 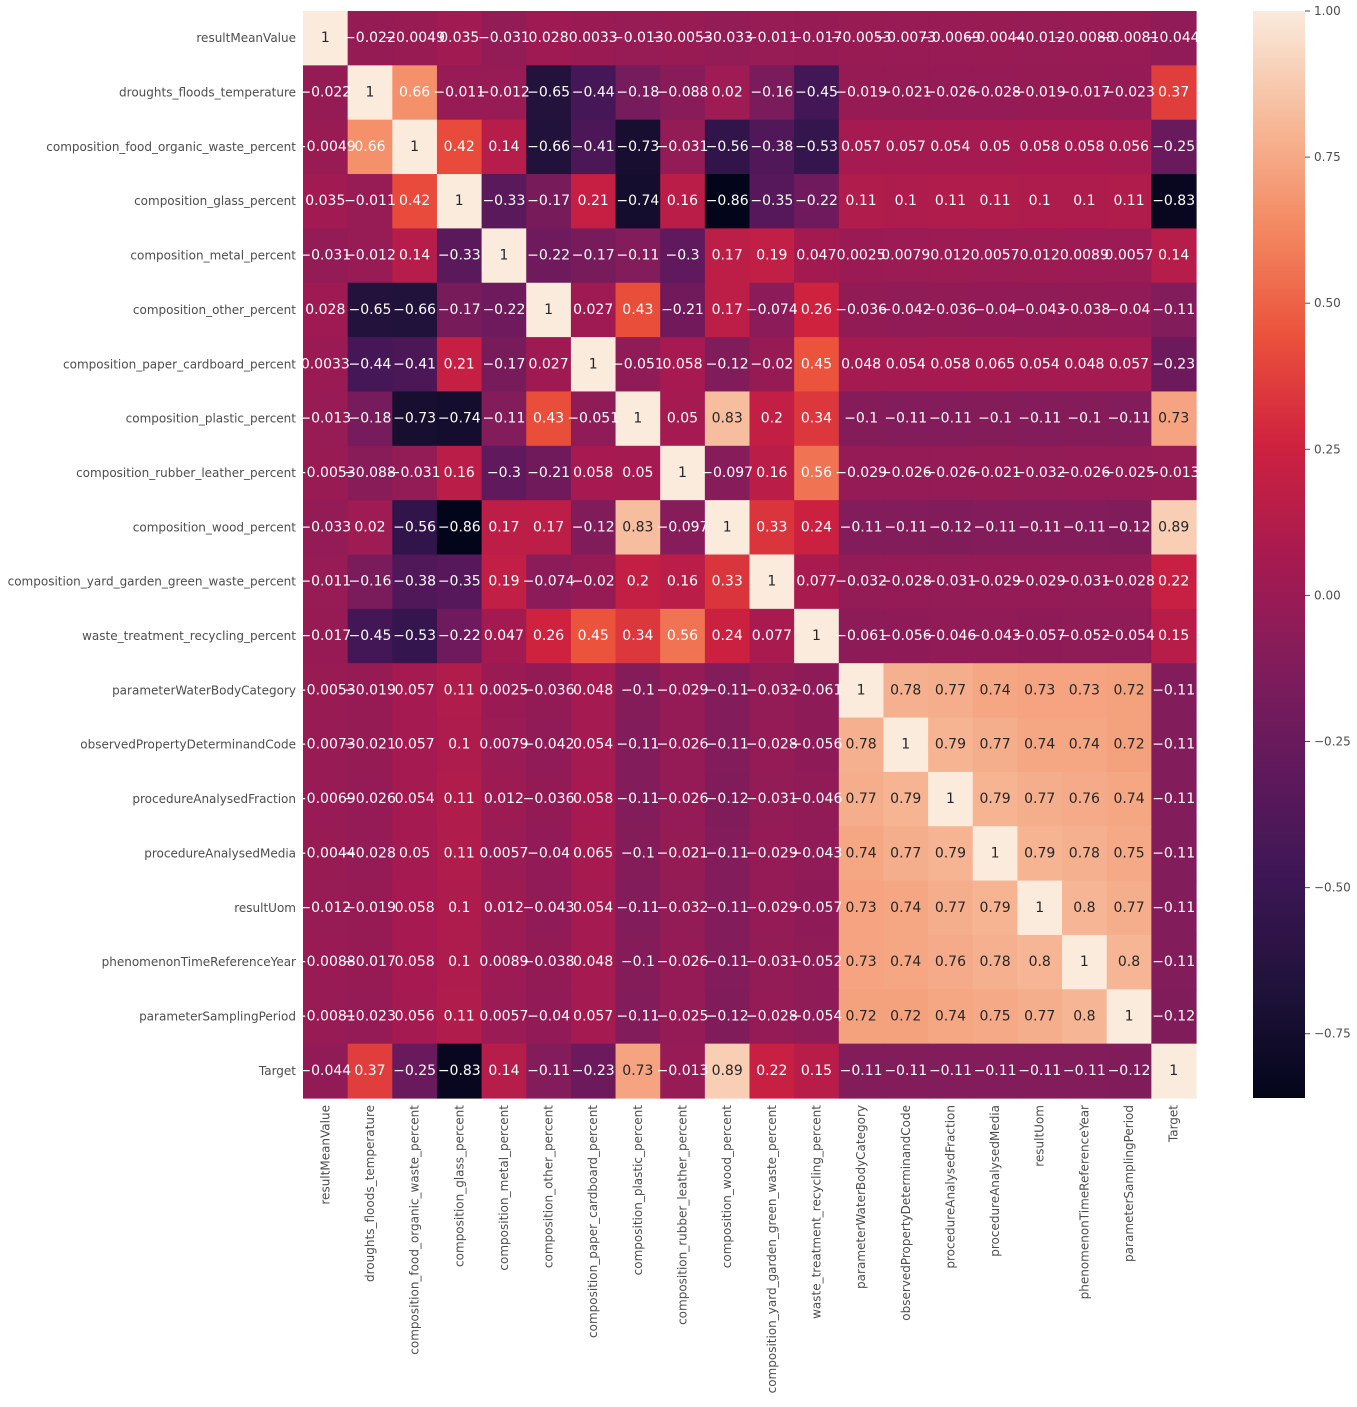 What do you see at coordinates (220, 853) in the screenshot?
I see `row-tick-label: procedureAnalysedMedia` at bounding box center [220, 853].